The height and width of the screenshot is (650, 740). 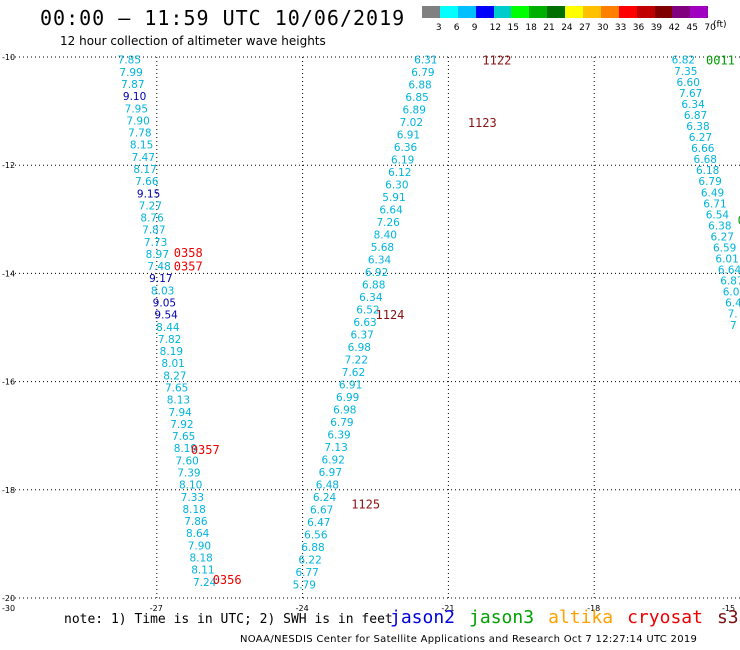 I want to click on wave-height-label: 6.01, so click(x=726, y=260).